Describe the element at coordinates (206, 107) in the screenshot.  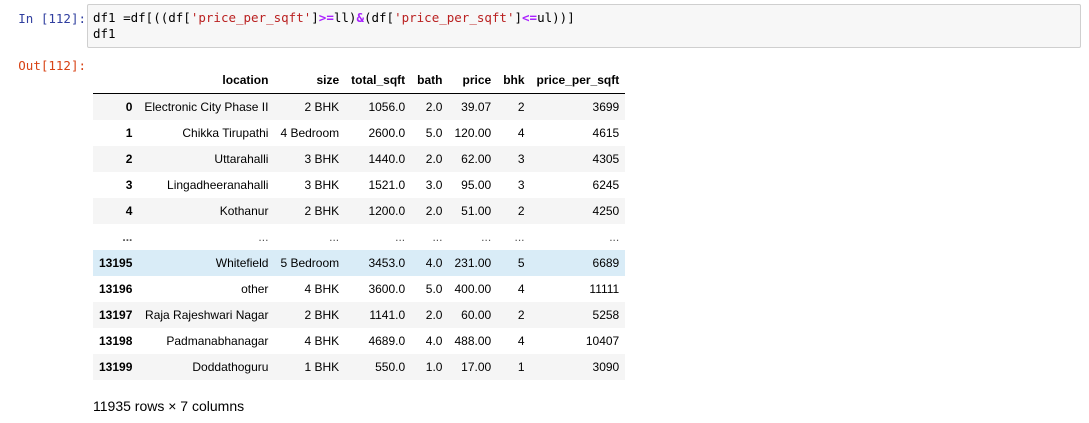
I see `table-cell: Electronic City Phase II` at that location.